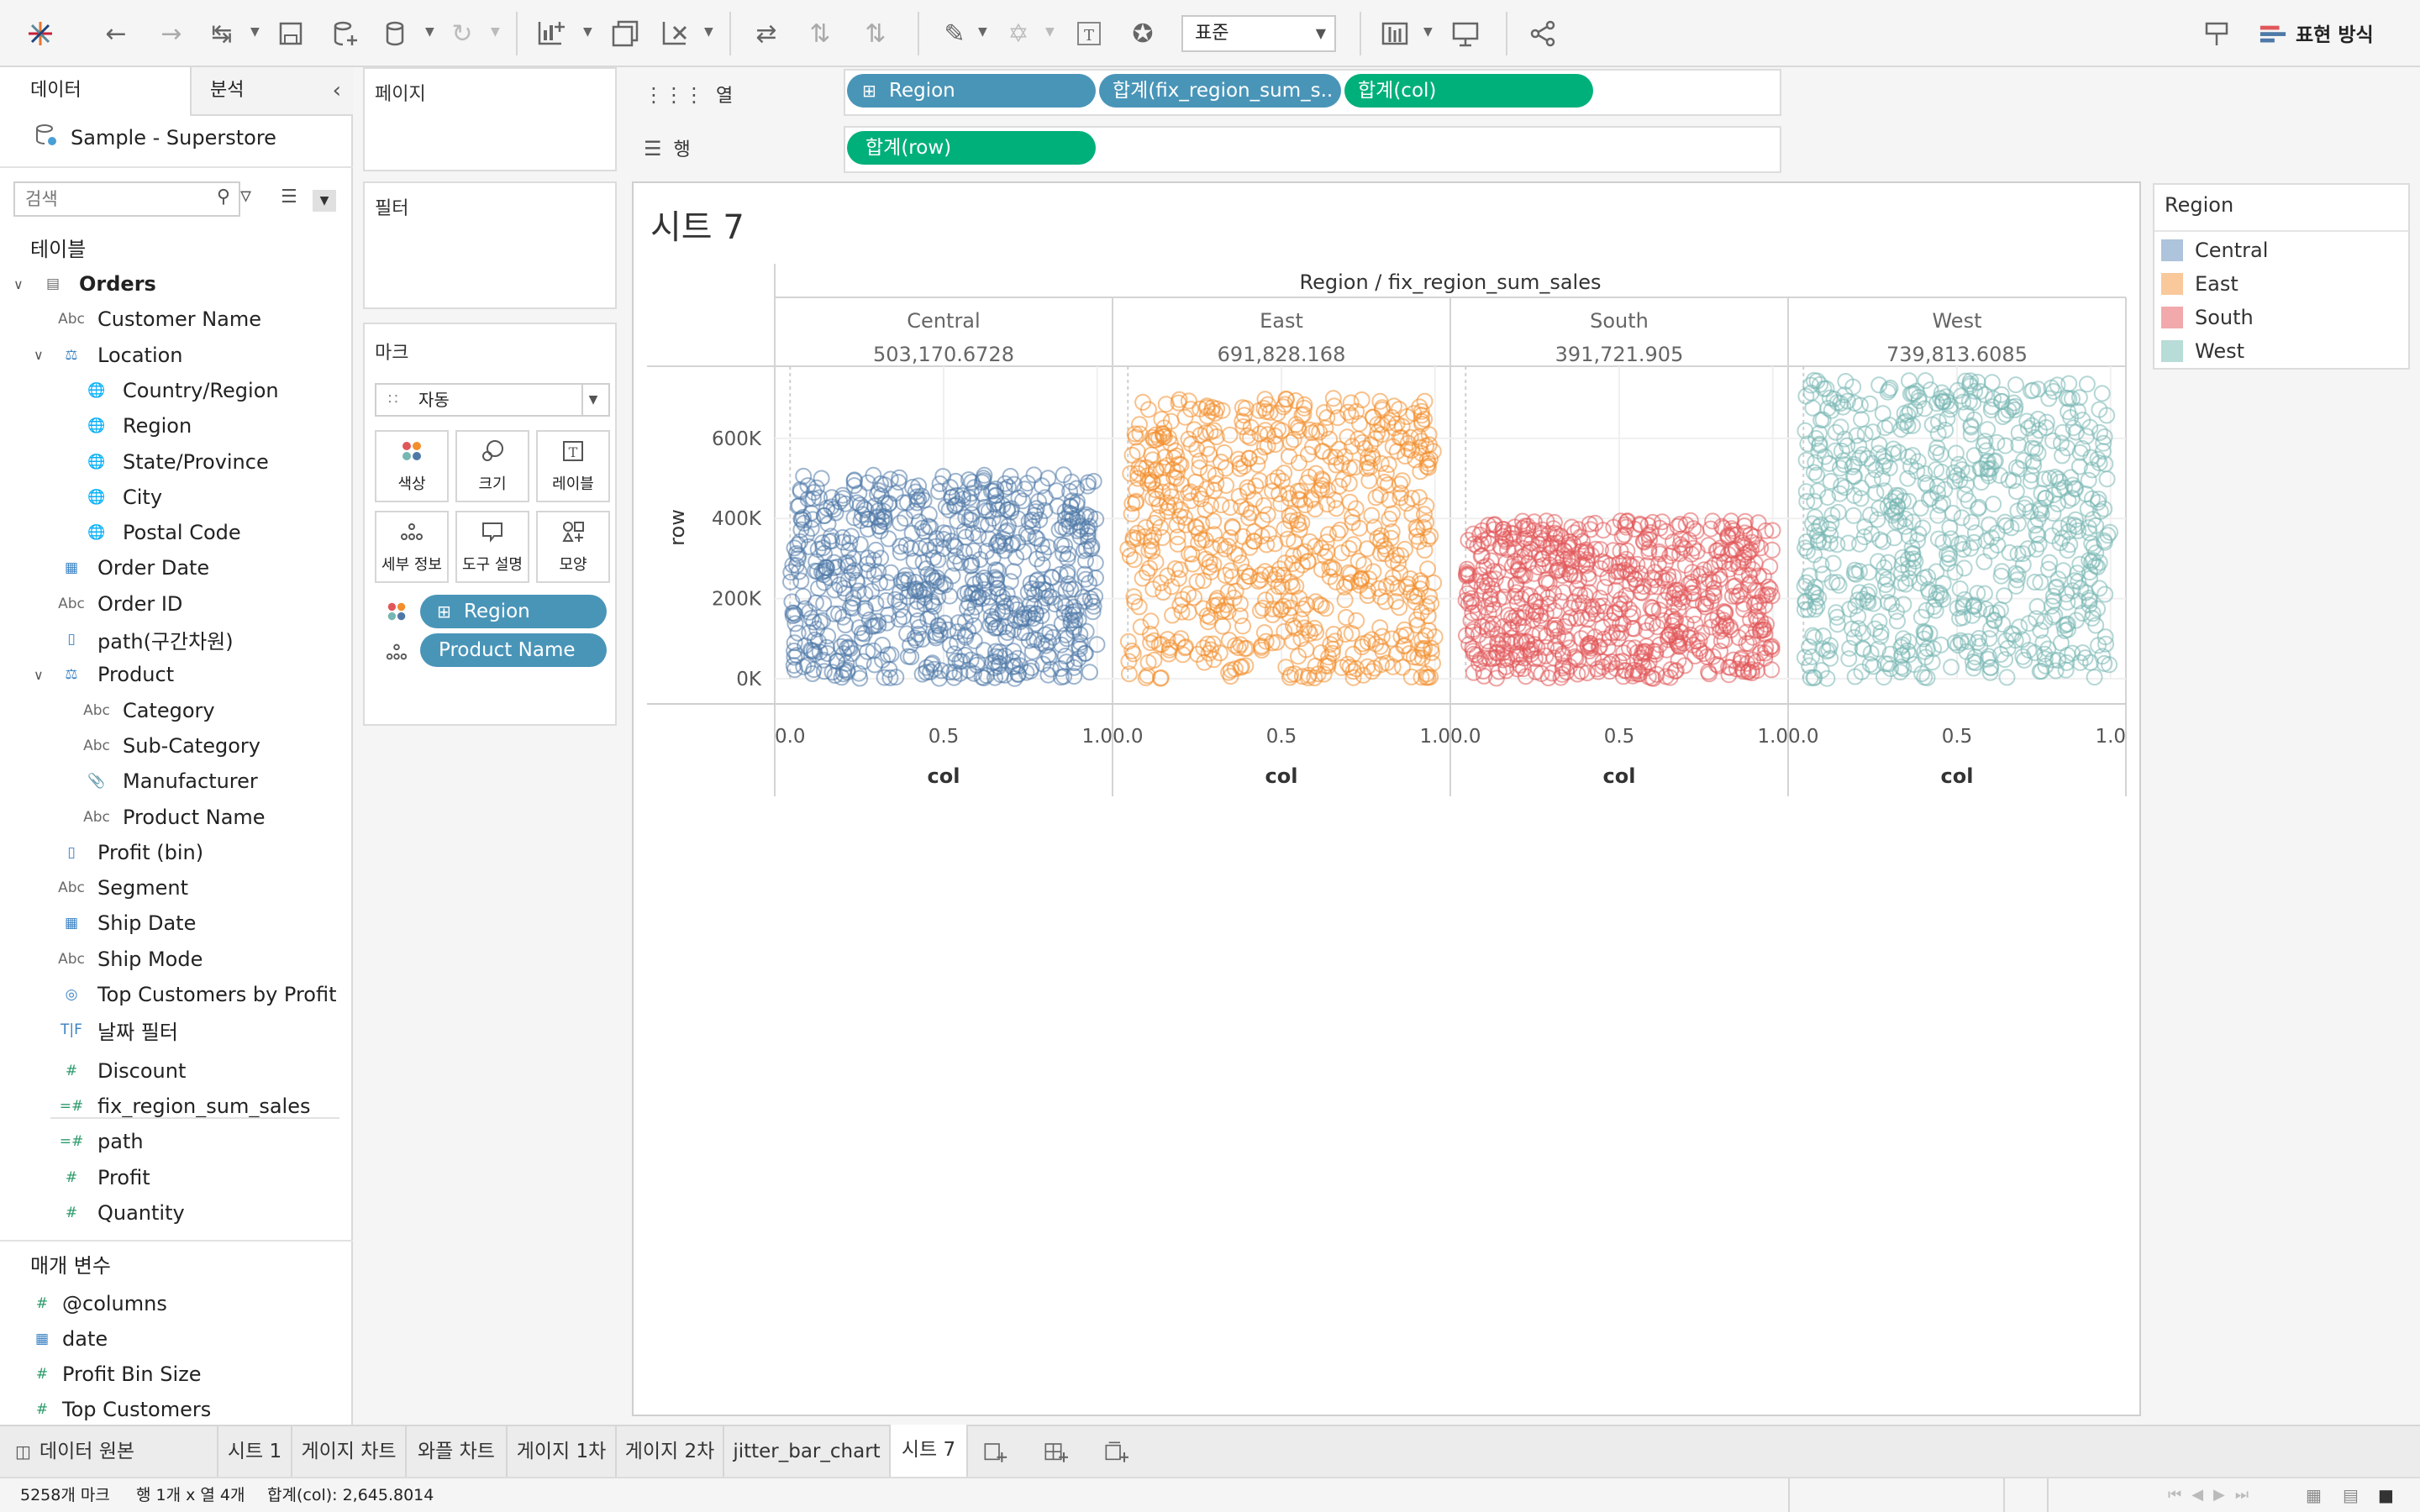 The width and height of the screenshot is (2420, 1512). What do you see at coordinates (2273, 35) in the screenshot?
I see `show-me-icon` at bounding box center [2273, 35].